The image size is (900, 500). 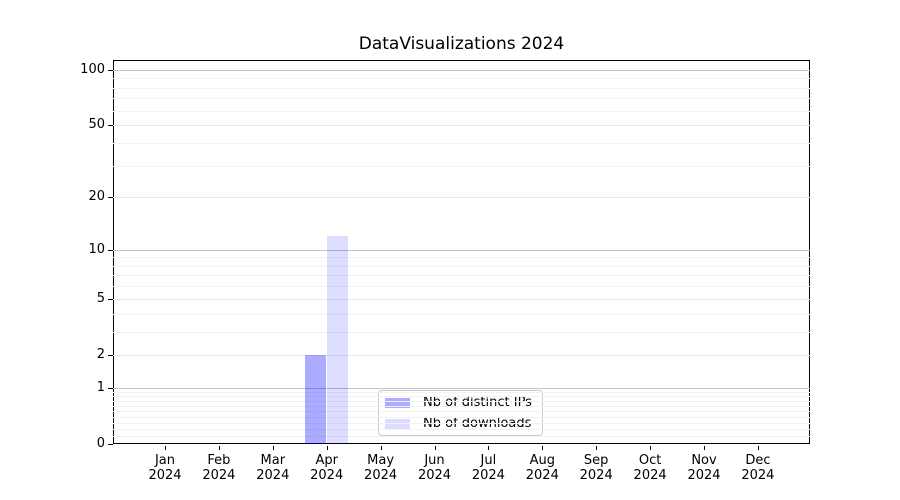 I want to click on bar-distinct-ips, so click(x=316, y=399).